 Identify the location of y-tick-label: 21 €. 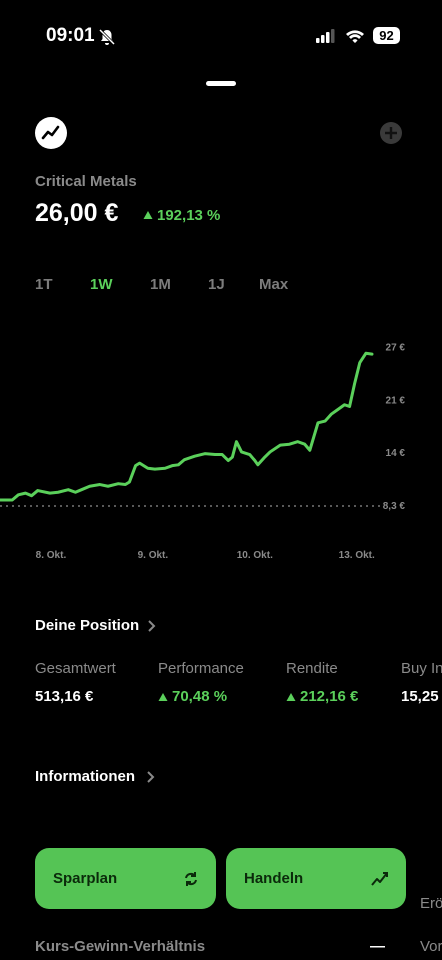
(396, 400).